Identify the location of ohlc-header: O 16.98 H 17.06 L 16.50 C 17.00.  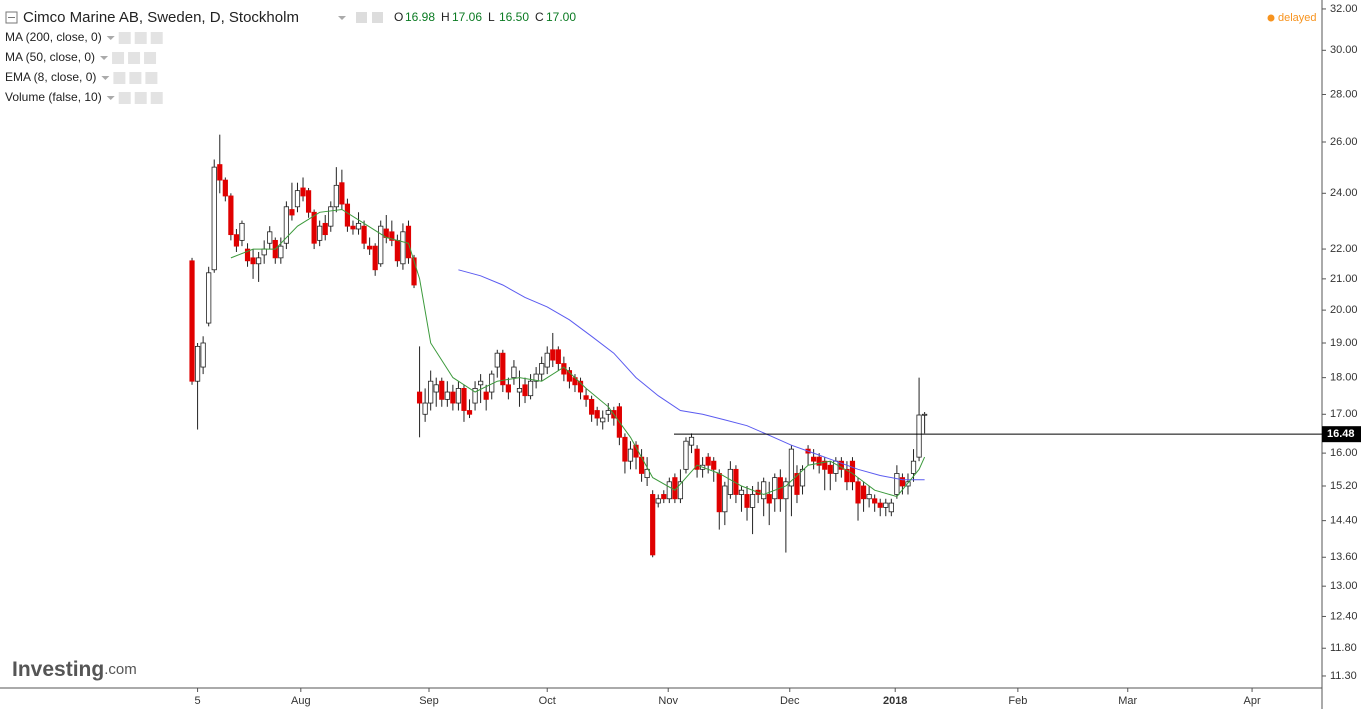
(485, 17).